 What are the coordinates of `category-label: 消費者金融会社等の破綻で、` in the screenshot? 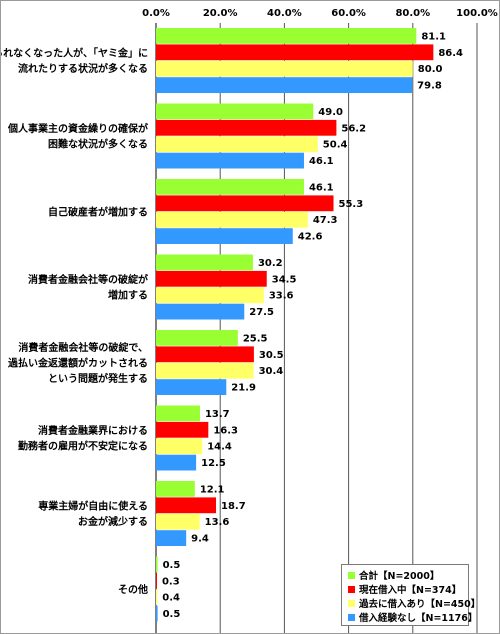 It's located at (83, 347).